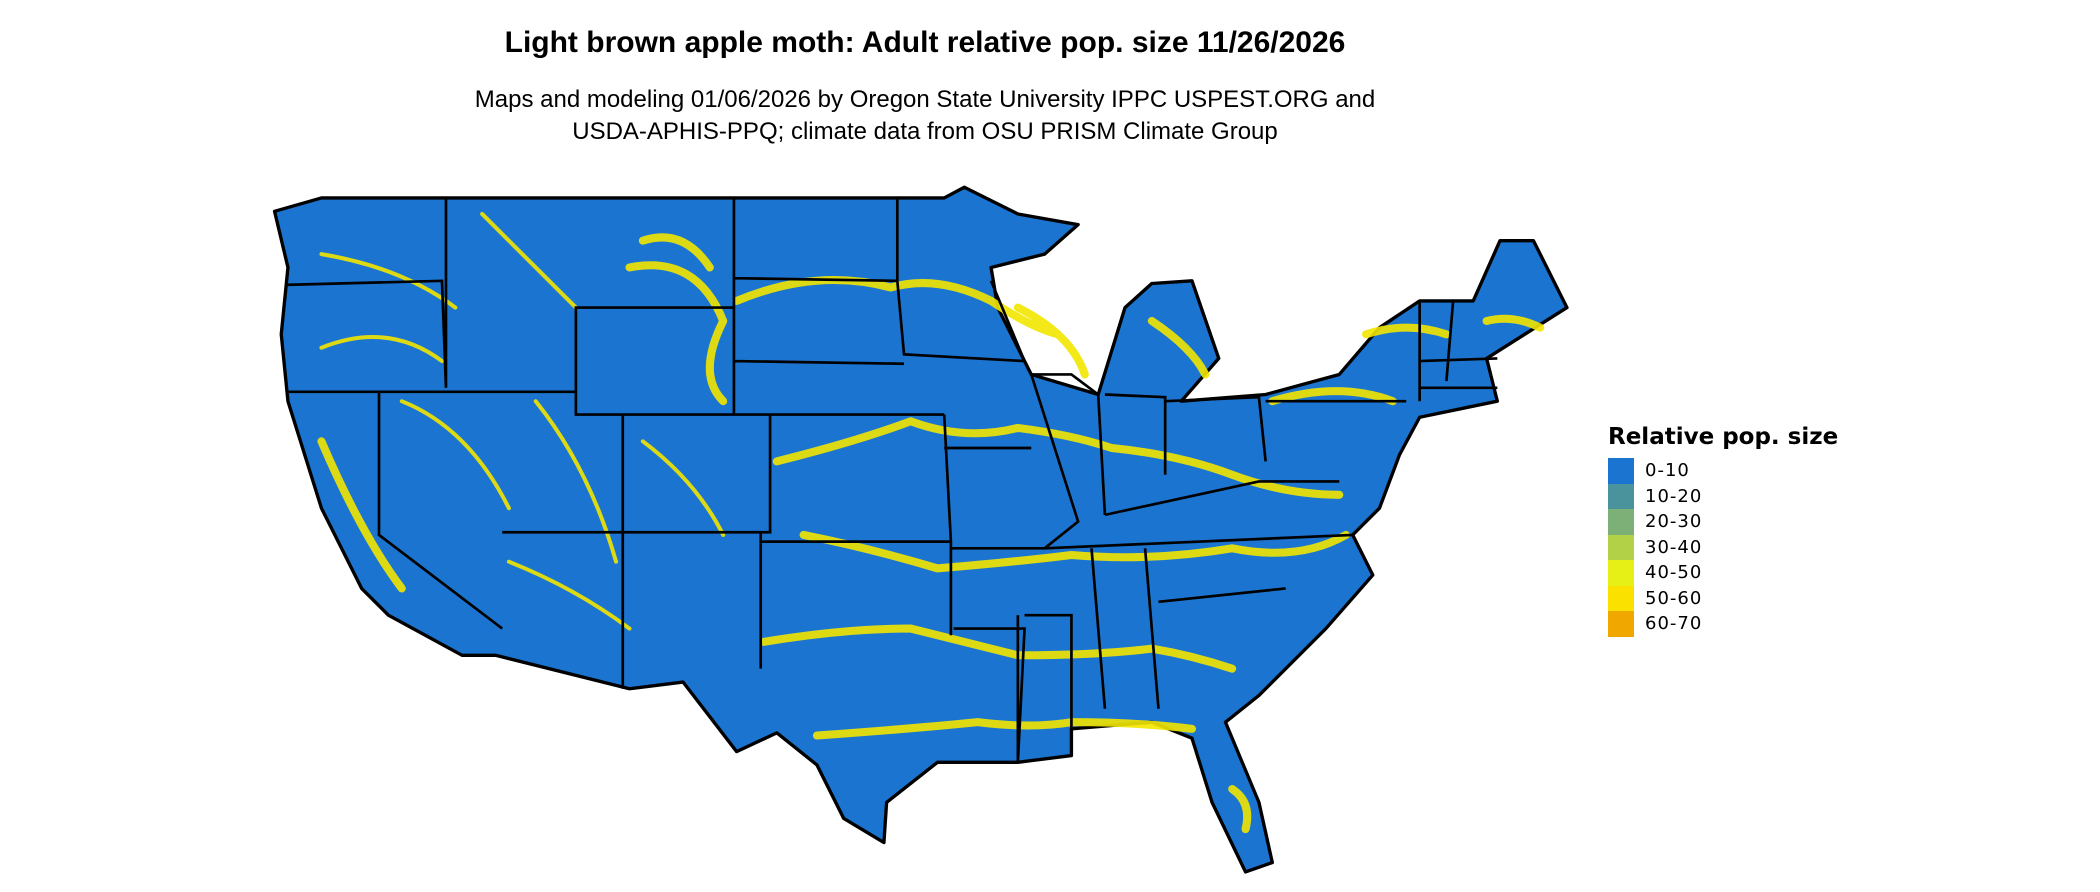  I want to click on legend-item: 60-70, so click(1723, 624).